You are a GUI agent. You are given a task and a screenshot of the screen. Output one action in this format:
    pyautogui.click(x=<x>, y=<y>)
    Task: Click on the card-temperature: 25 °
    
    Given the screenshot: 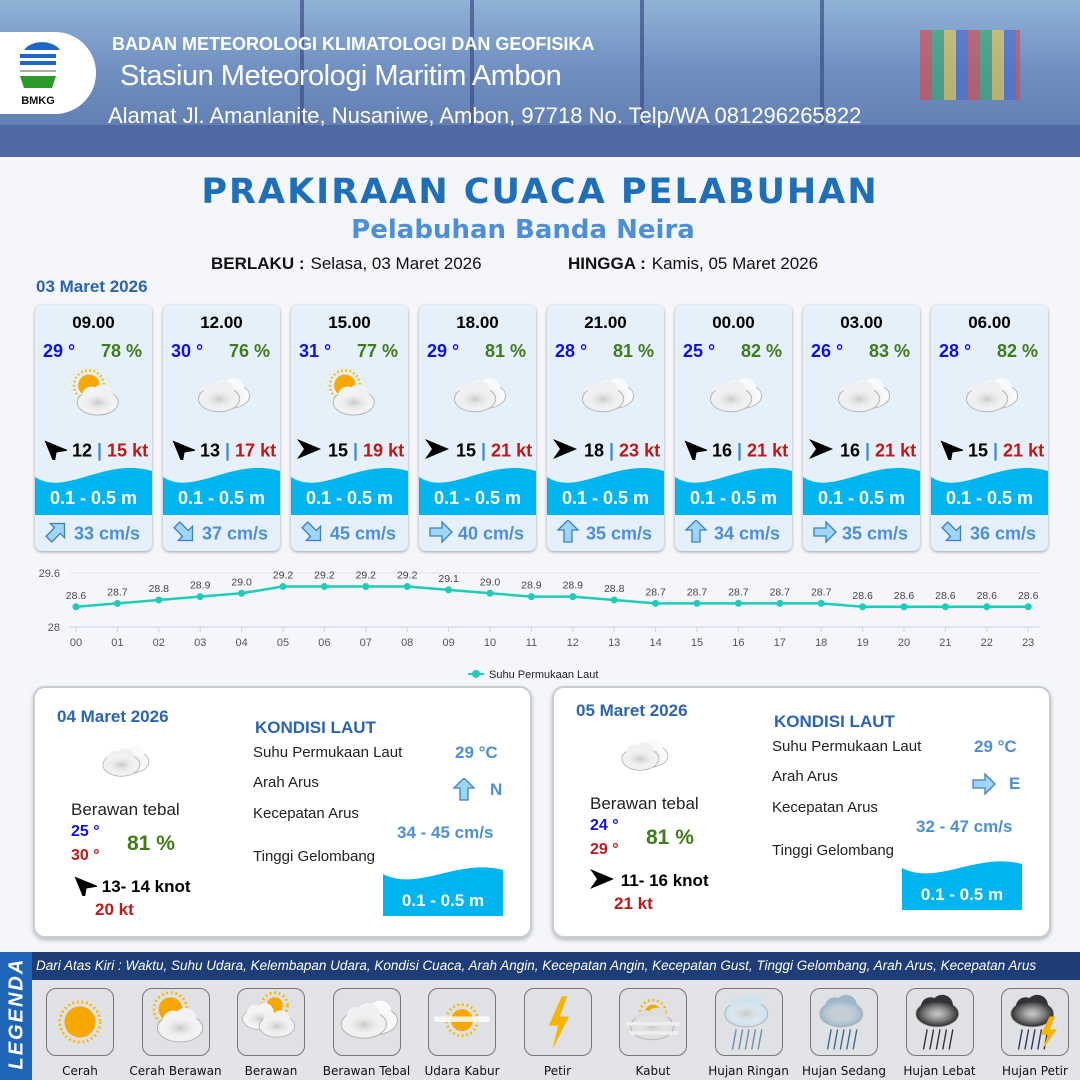 What is the action you would take?
    pyautogui.click(x=699, y=351)
    